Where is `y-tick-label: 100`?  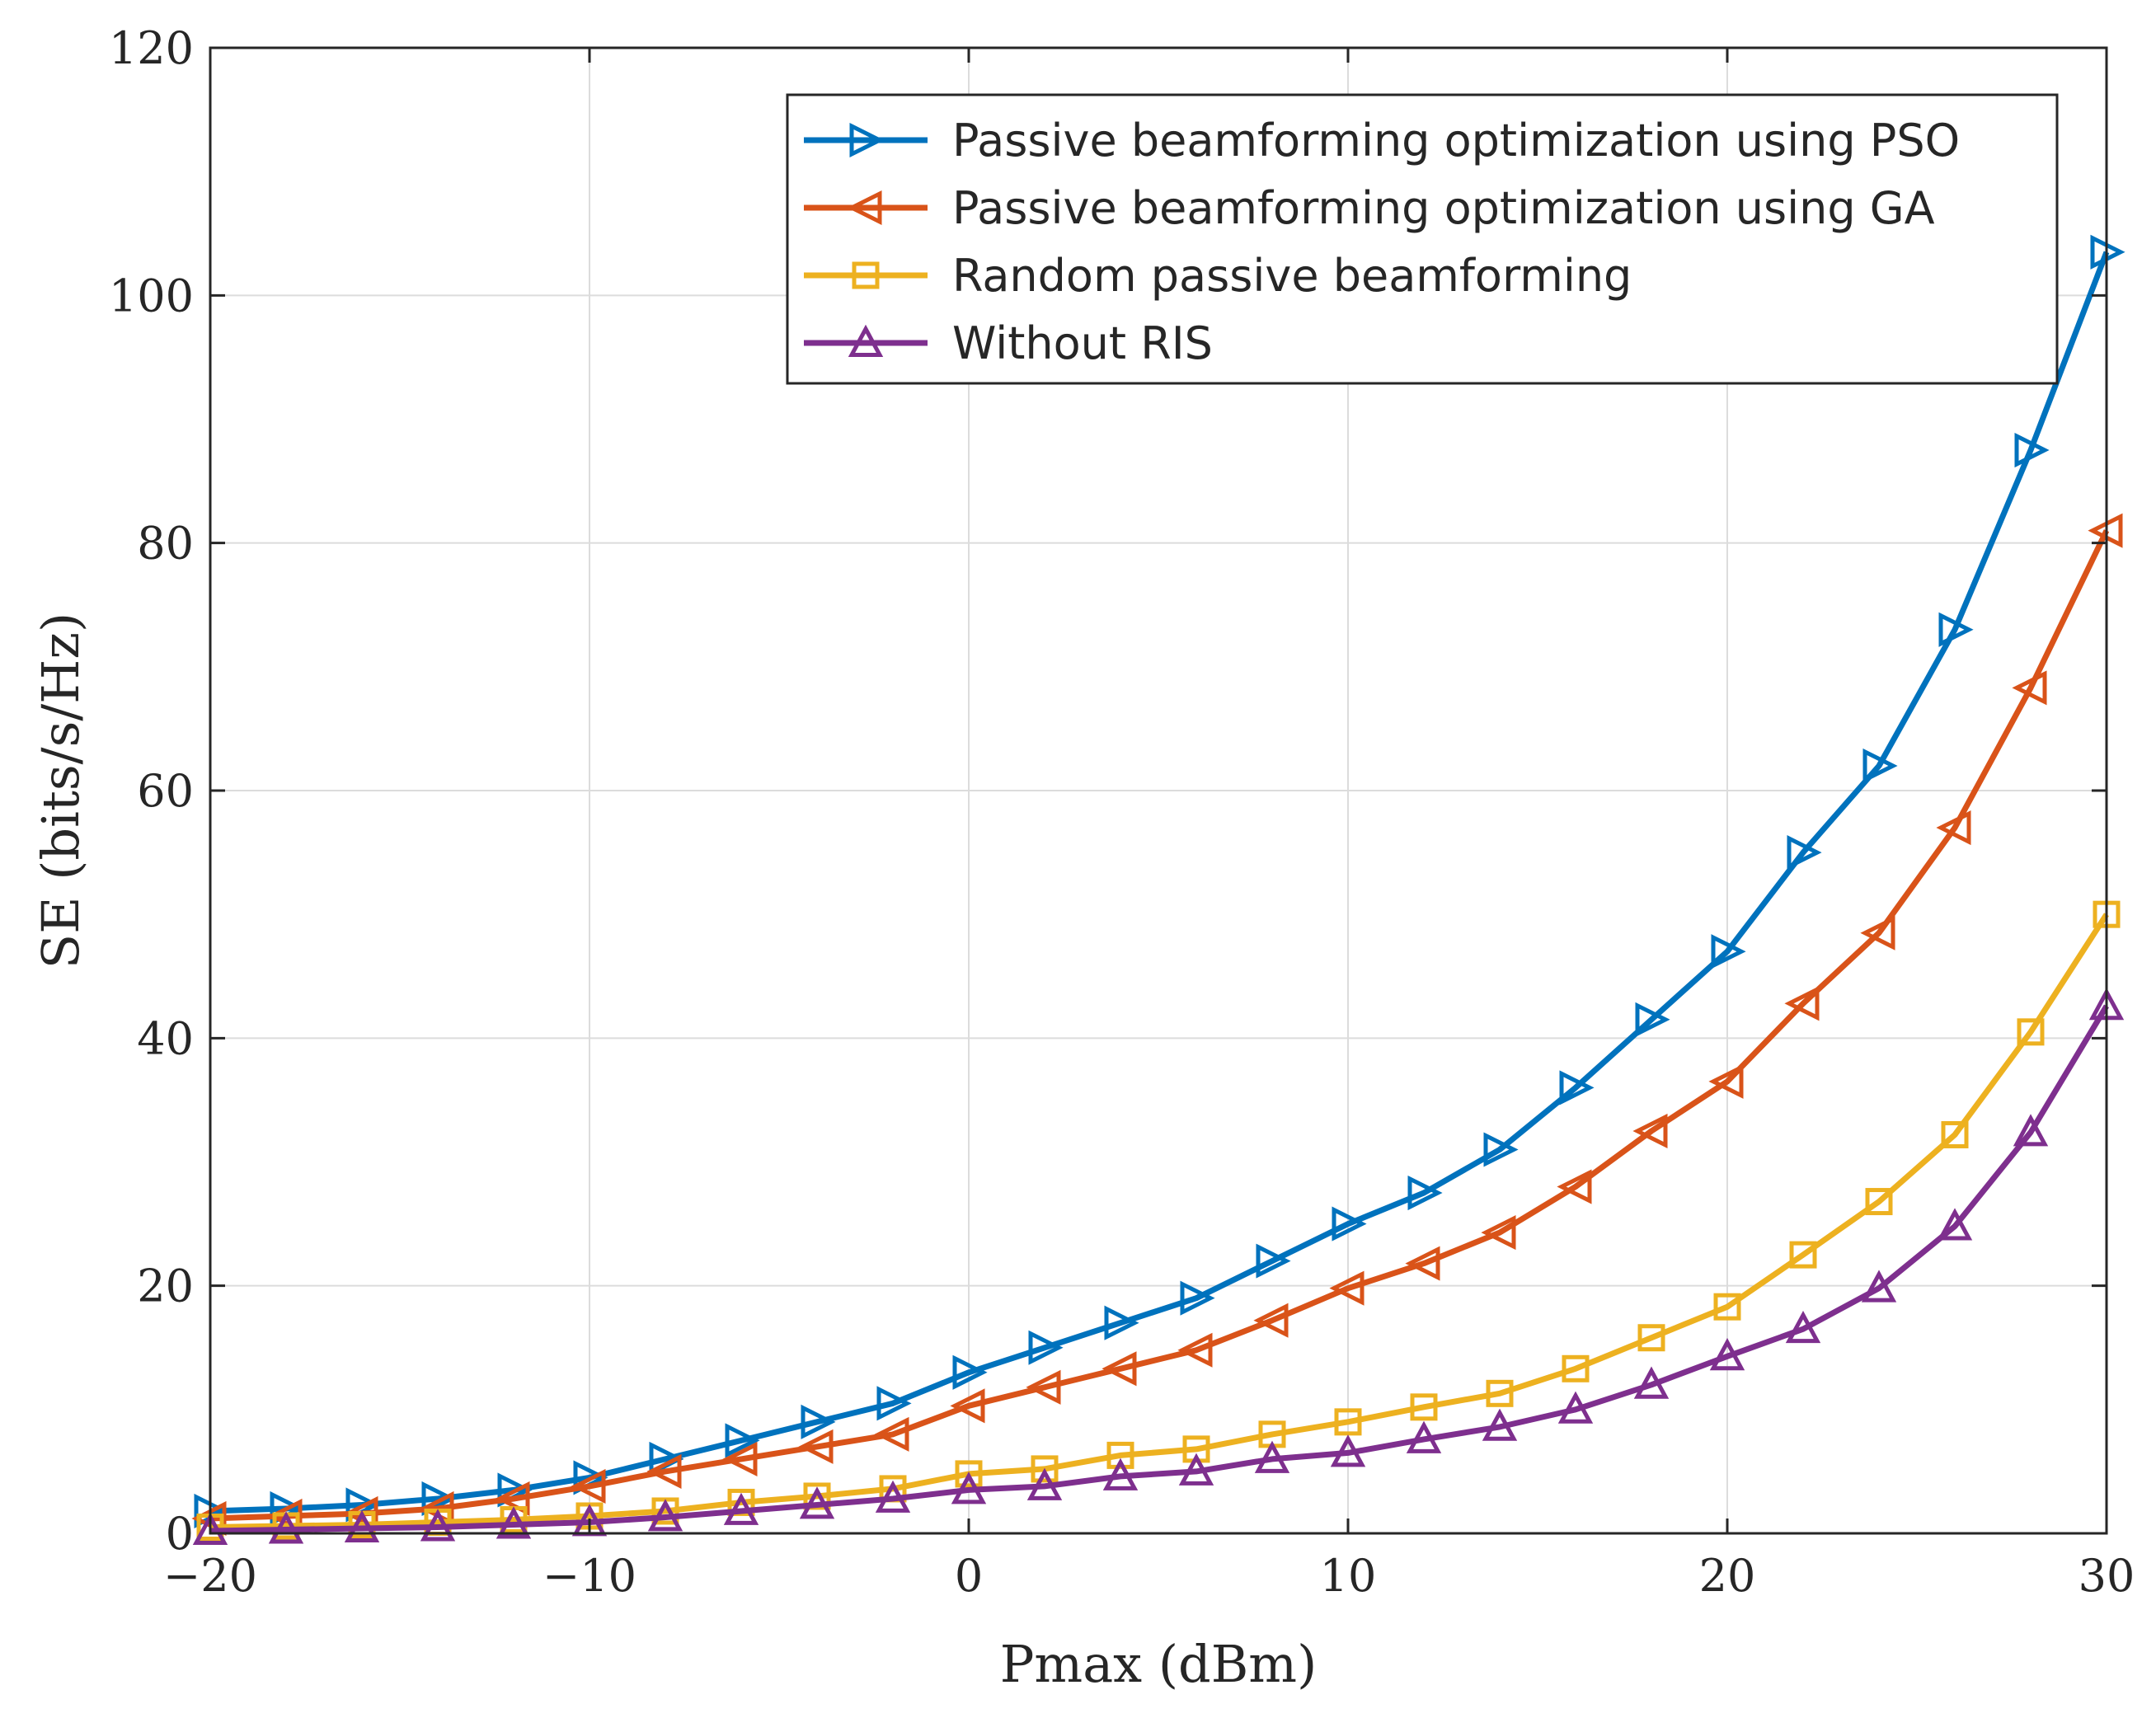
y-tick-label: 100 is located at coordinates (151, 296).